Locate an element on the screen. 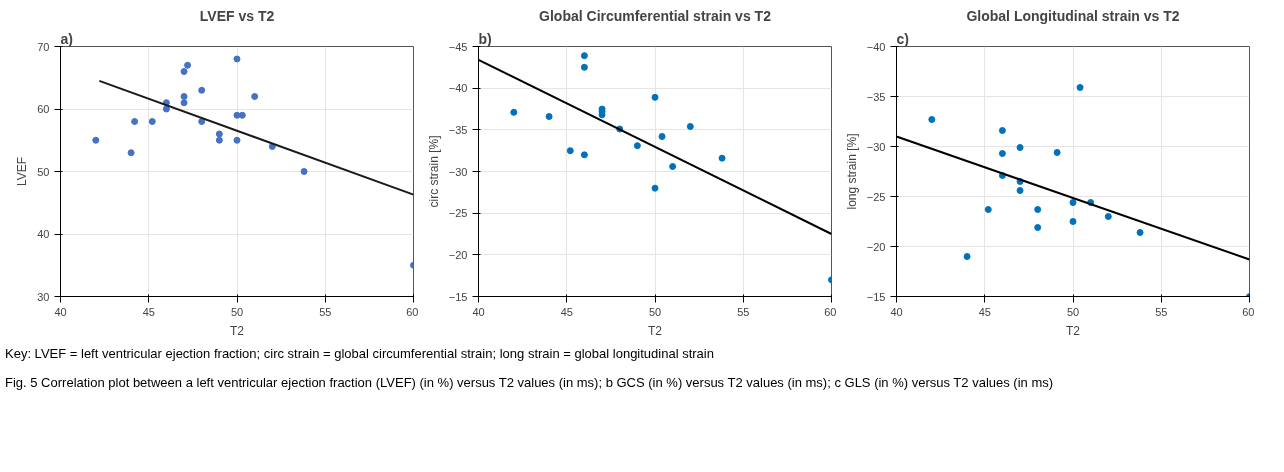 This screenshot has width=1284, height=472. y-tick-label: −45 is located at coordinates (458, 46).